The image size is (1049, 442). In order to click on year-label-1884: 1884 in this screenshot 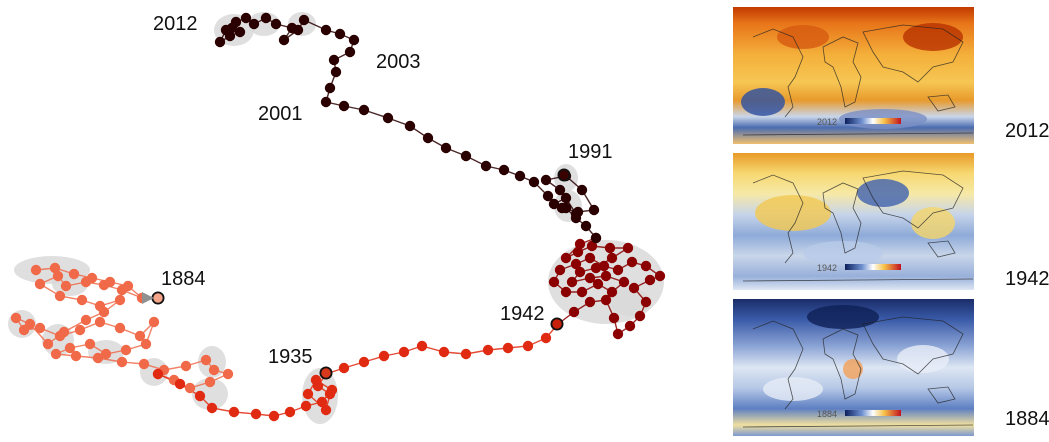, I will do `click(183, 279)`.